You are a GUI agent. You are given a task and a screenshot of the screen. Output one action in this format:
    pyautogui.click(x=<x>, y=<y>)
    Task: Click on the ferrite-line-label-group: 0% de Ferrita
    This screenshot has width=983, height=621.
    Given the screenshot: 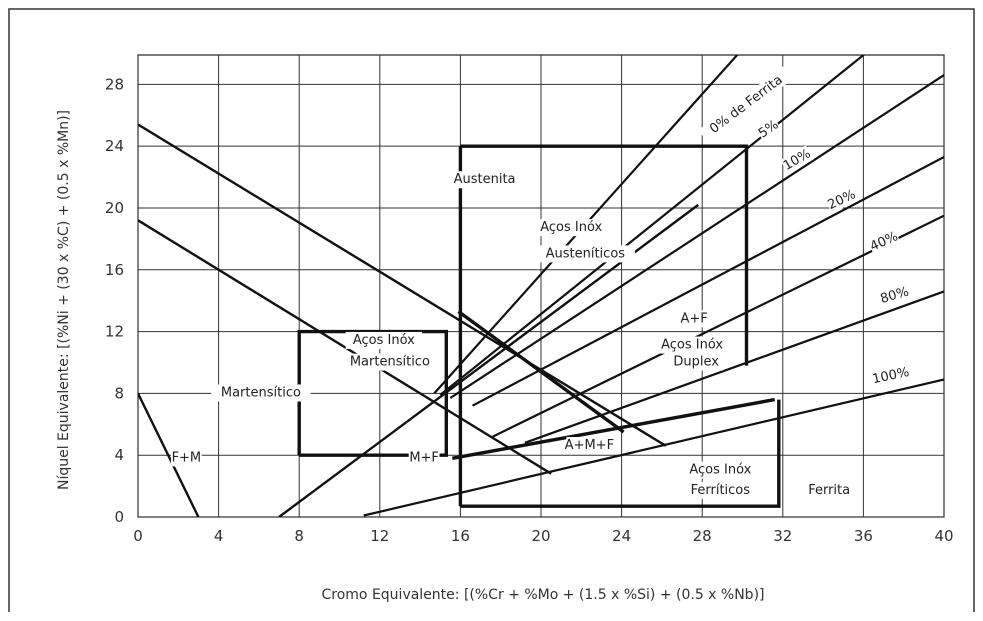 What is the action you would take?
    pyautogui.click(x=746, y=104)
    